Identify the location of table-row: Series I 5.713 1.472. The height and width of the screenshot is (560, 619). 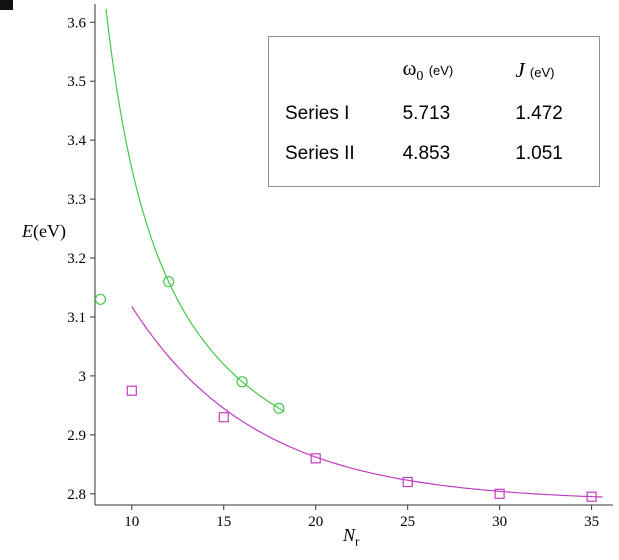
(436, 114).